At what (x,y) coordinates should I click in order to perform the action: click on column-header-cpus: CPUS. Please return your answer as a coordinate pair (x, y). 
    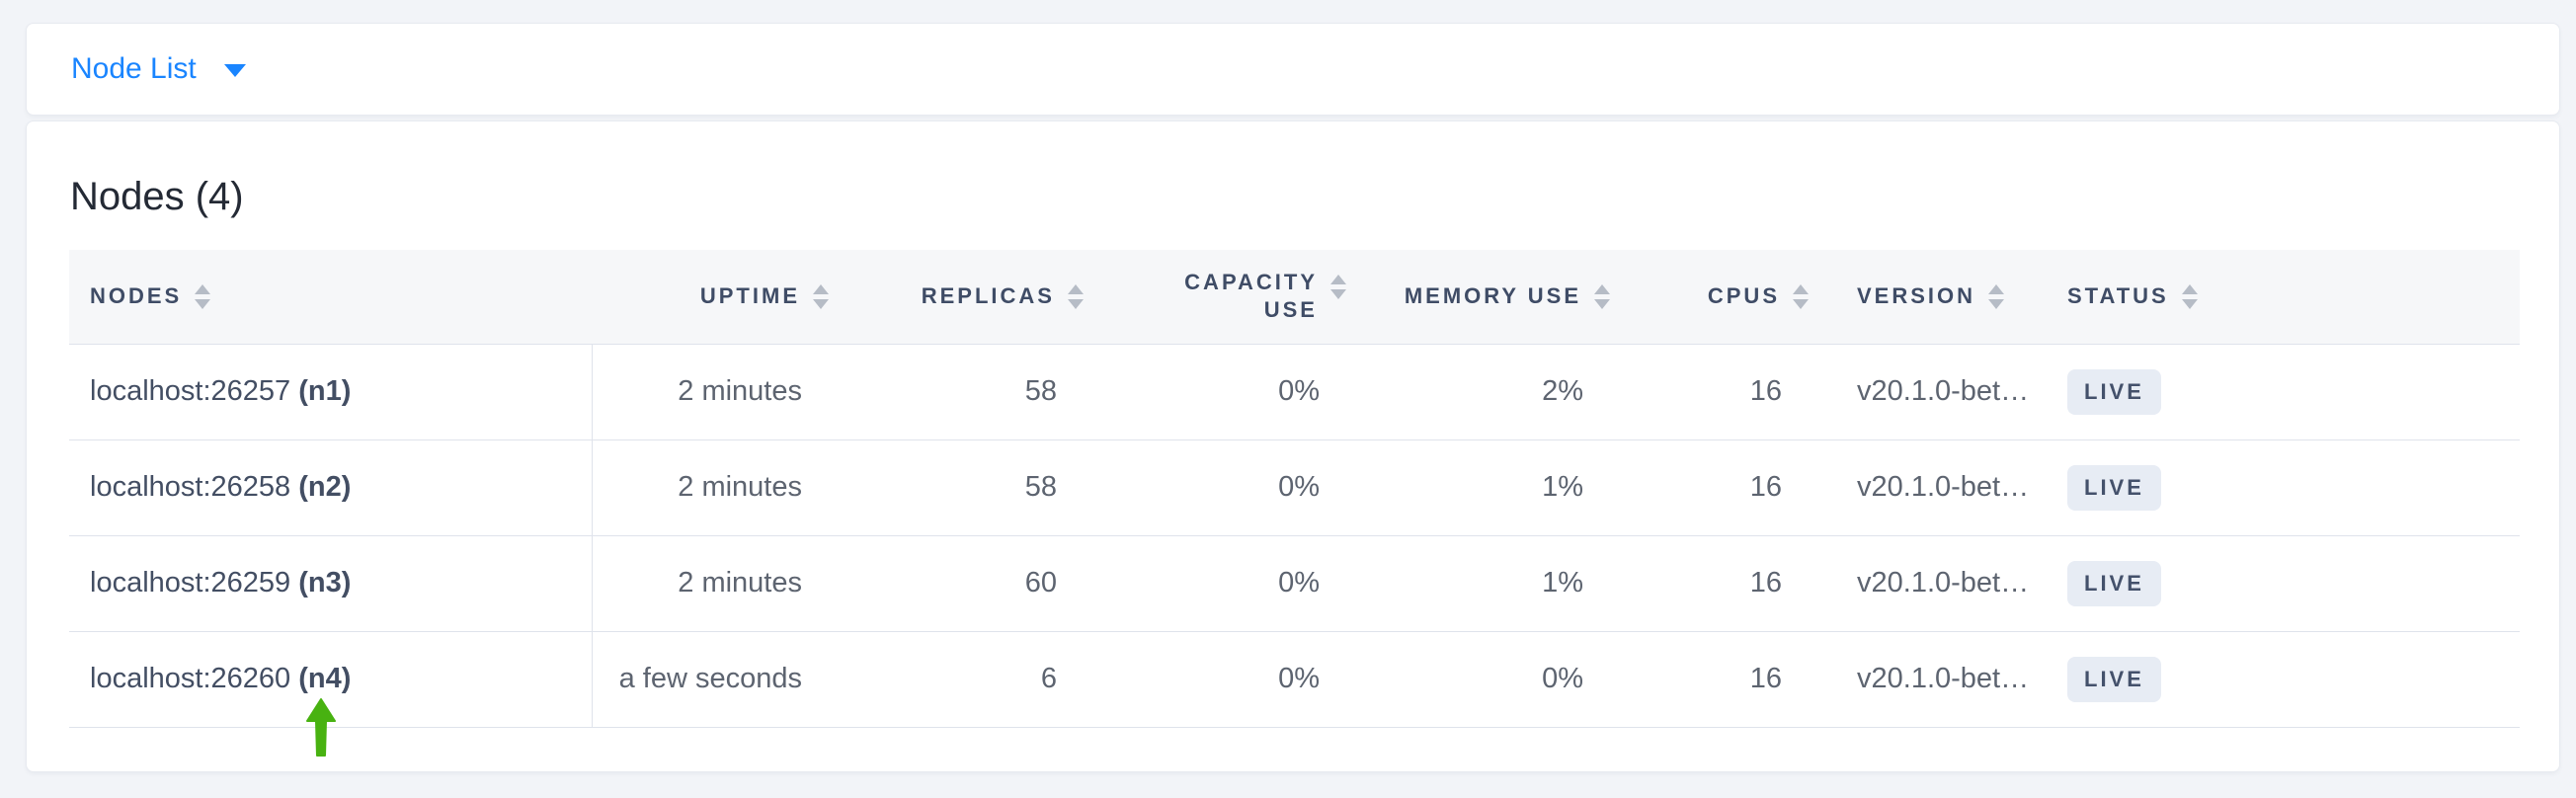
    Looking at the image, I should click on (1725, 297).